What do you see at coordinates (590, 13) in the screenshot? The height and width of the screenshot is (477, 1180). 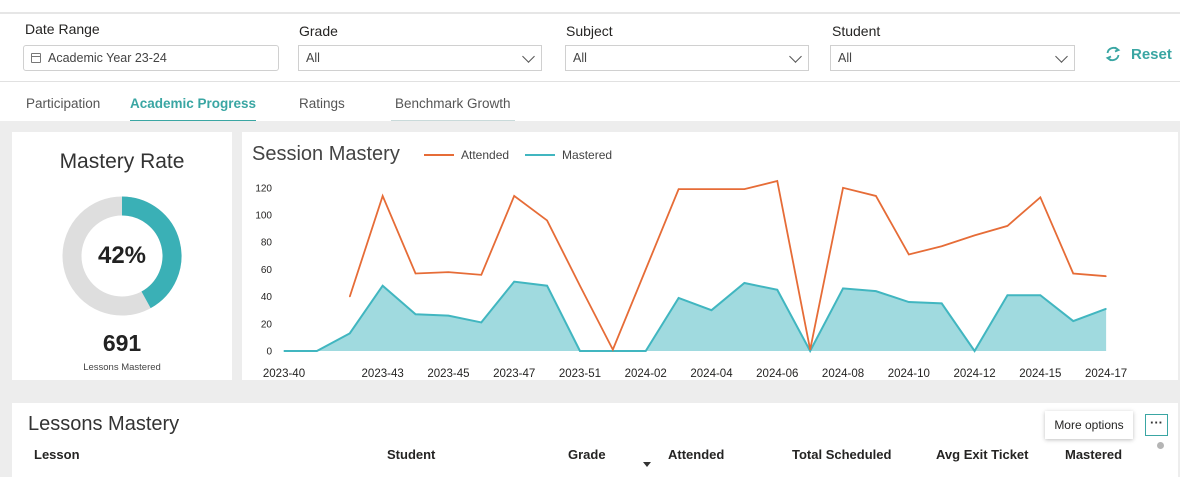 I see `top-border` at bounding box center [590, 13].